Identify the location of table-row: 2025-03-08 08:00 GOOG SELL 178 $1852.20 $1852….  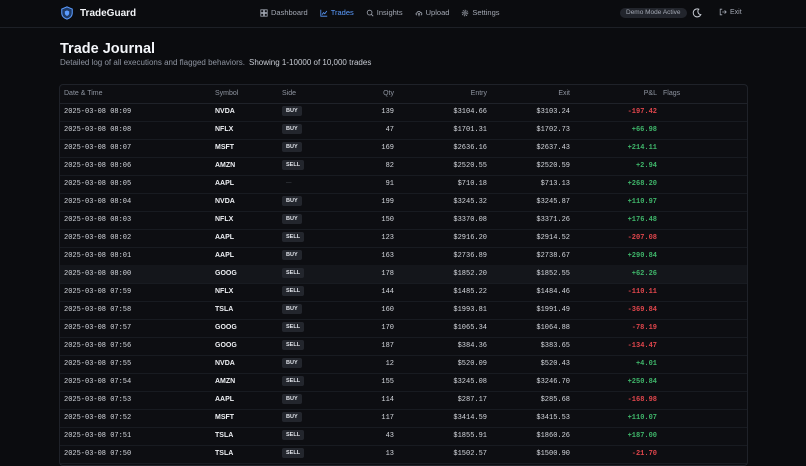
(403, 274).